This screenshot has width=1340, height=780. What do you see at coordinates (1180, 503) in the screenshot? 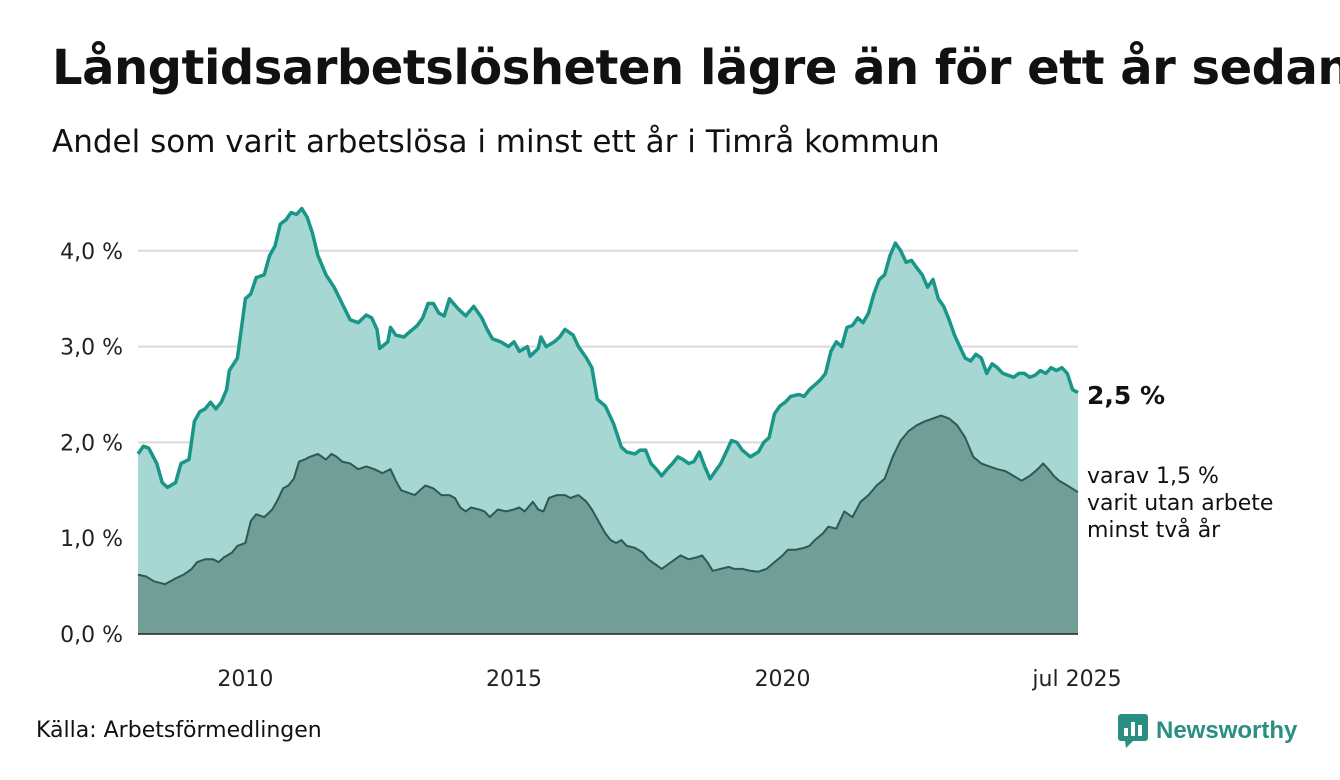
I see `series-2-end-label-line: varit utan arbete` at bounding box center [1180, 503].